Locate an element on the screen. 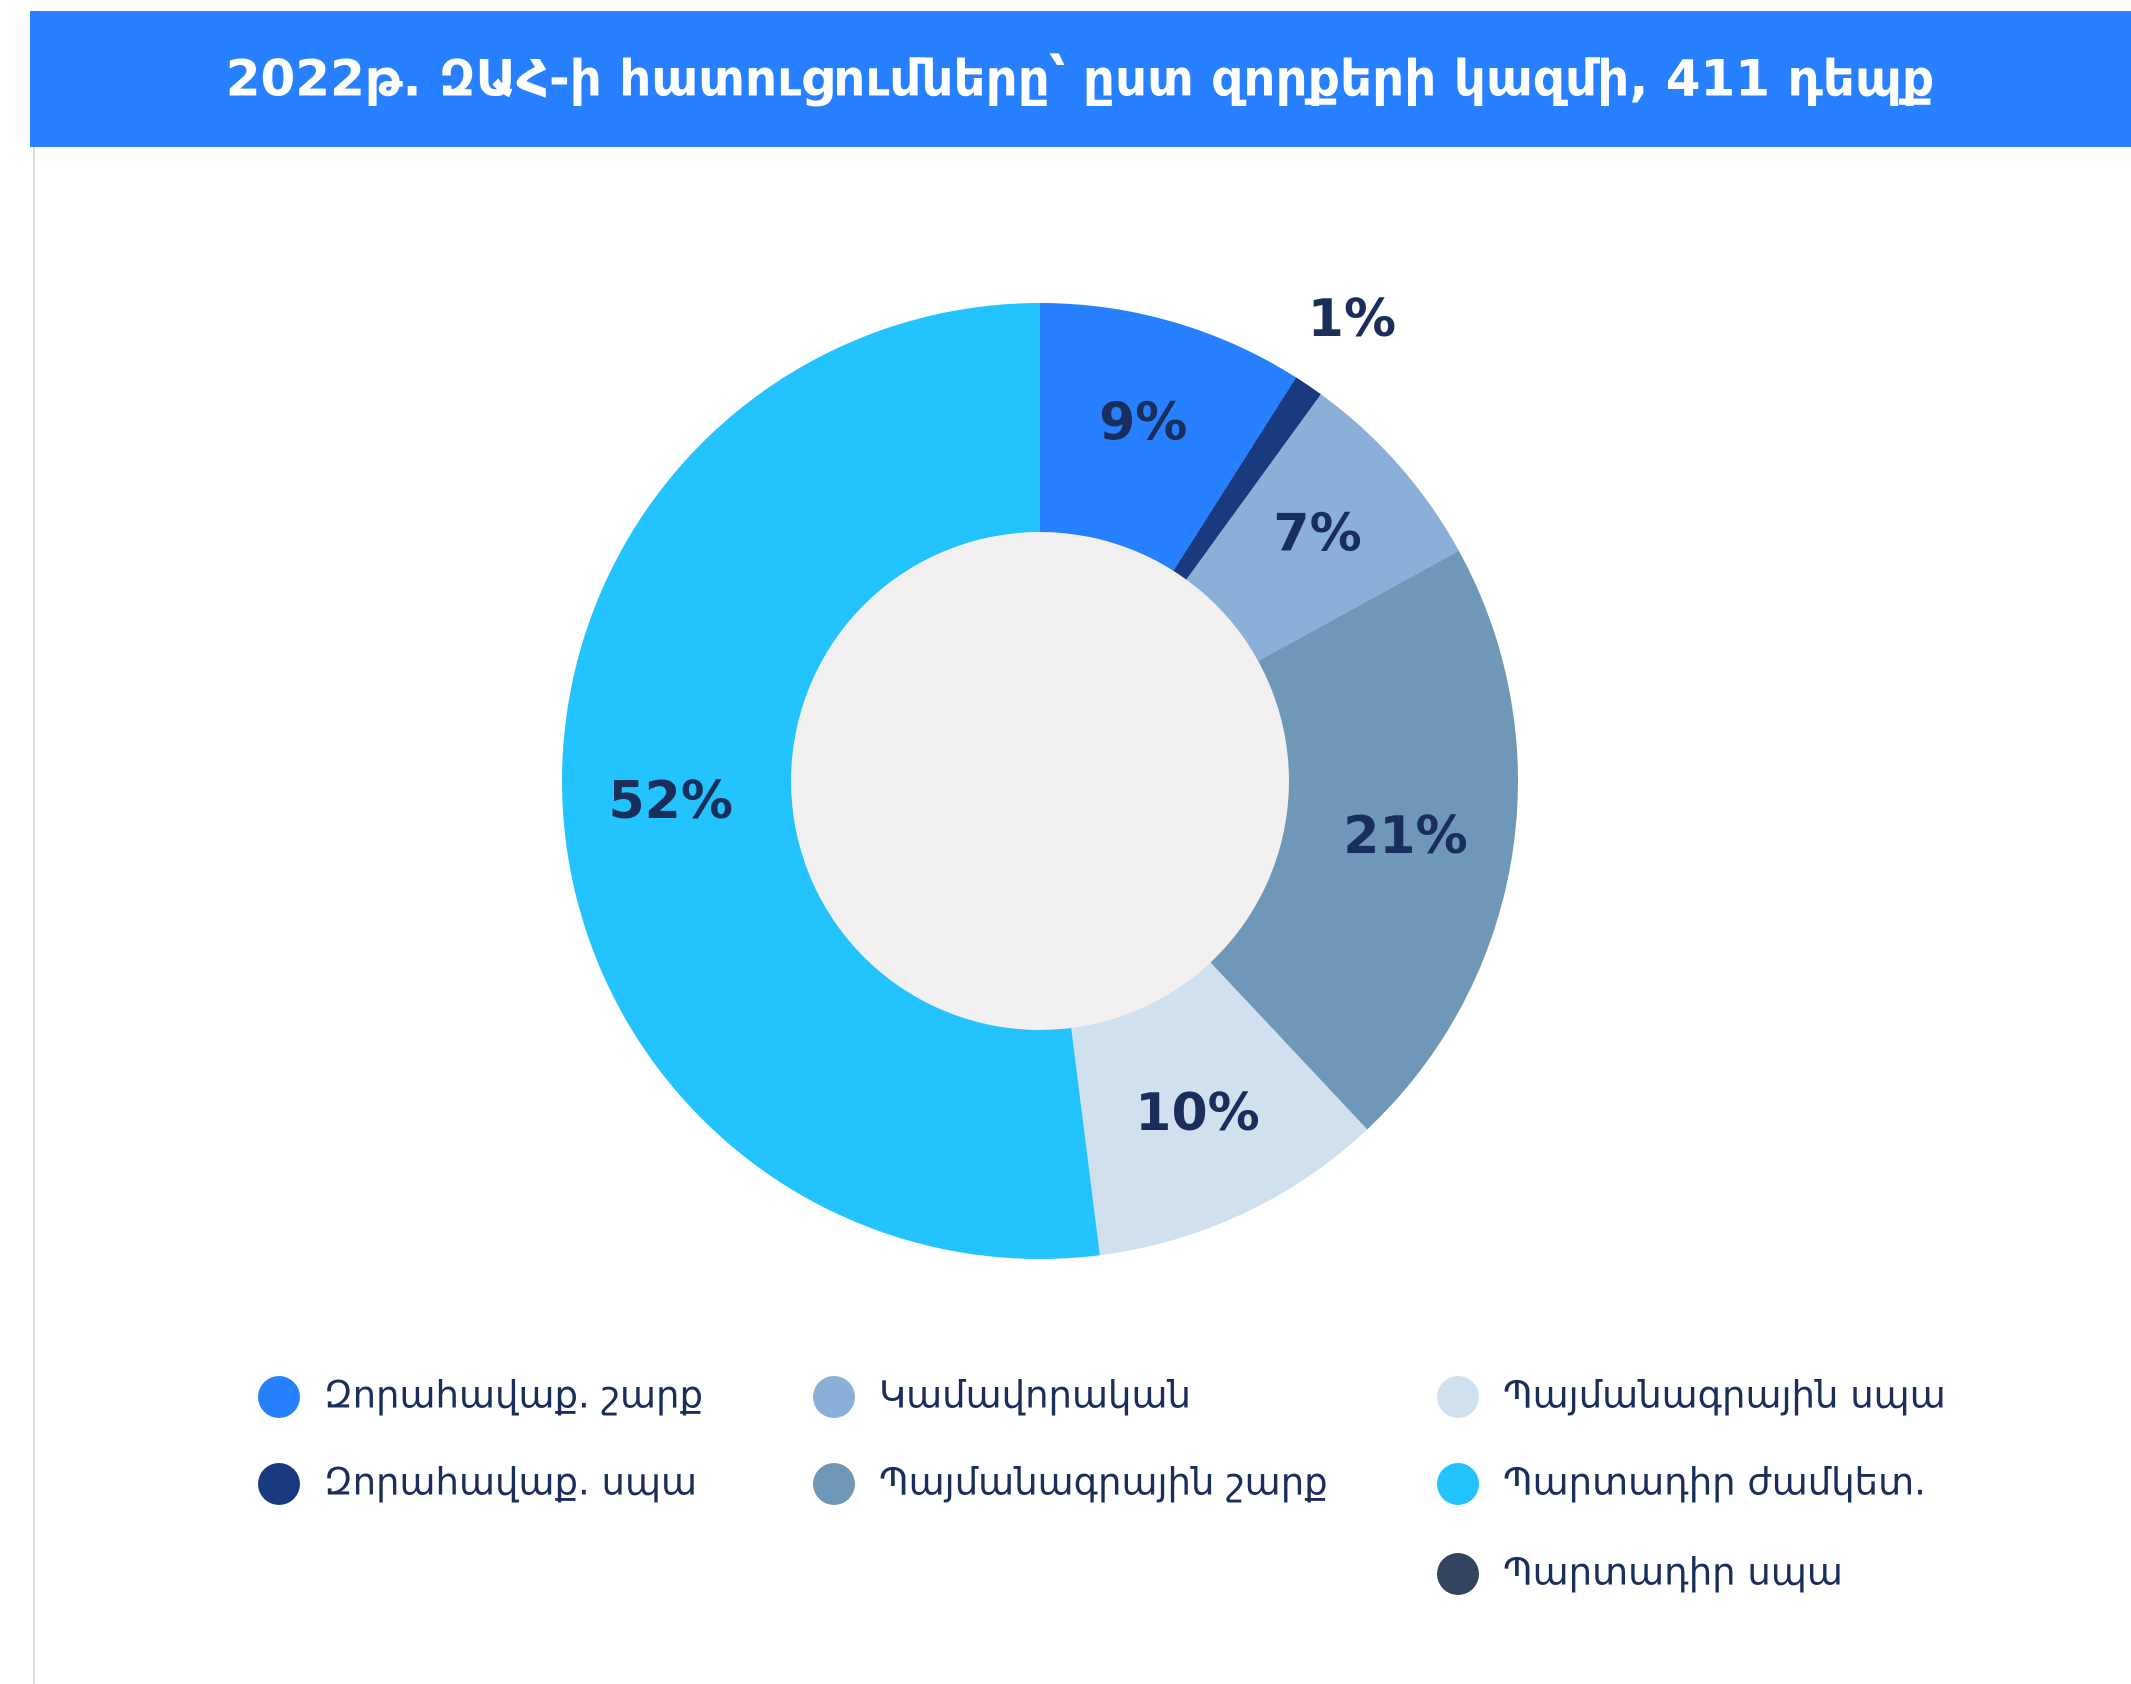 Image resolution: width=2131 pixels, height=1684 pixels. donut-hole is located at coordinates (1040, 781).